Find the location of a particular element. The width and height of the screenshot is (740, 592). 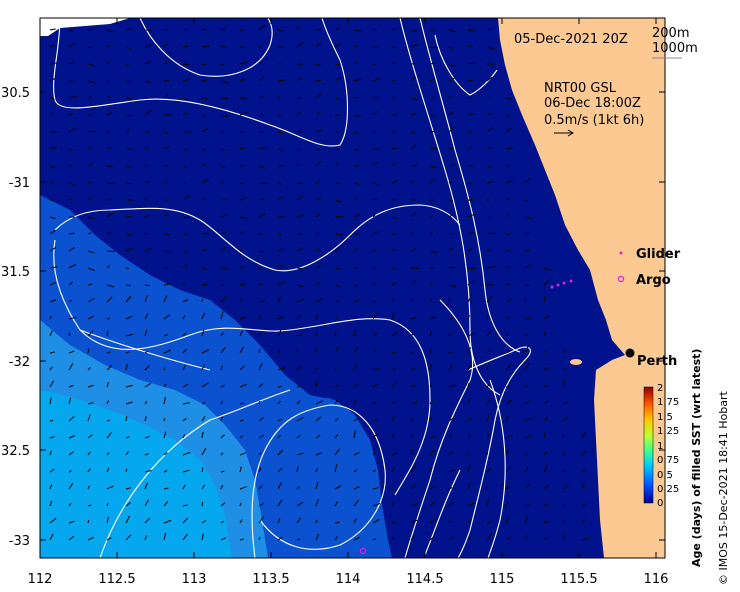

current-time-label: 06-Dec 18:00Z is located at coordinates (592, 103).